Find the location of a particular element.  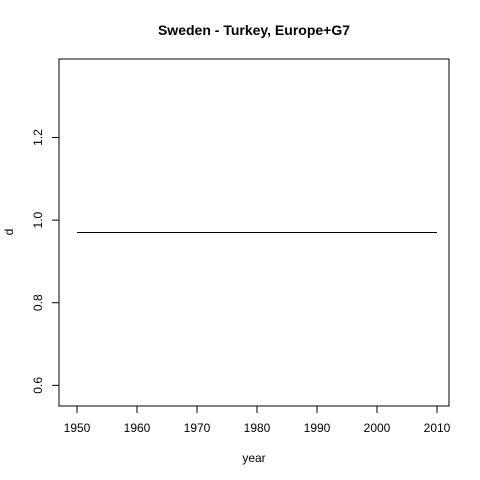

y-axis: 0.6 0.8 1.0 1.2 is located at coordinates (45, 261).